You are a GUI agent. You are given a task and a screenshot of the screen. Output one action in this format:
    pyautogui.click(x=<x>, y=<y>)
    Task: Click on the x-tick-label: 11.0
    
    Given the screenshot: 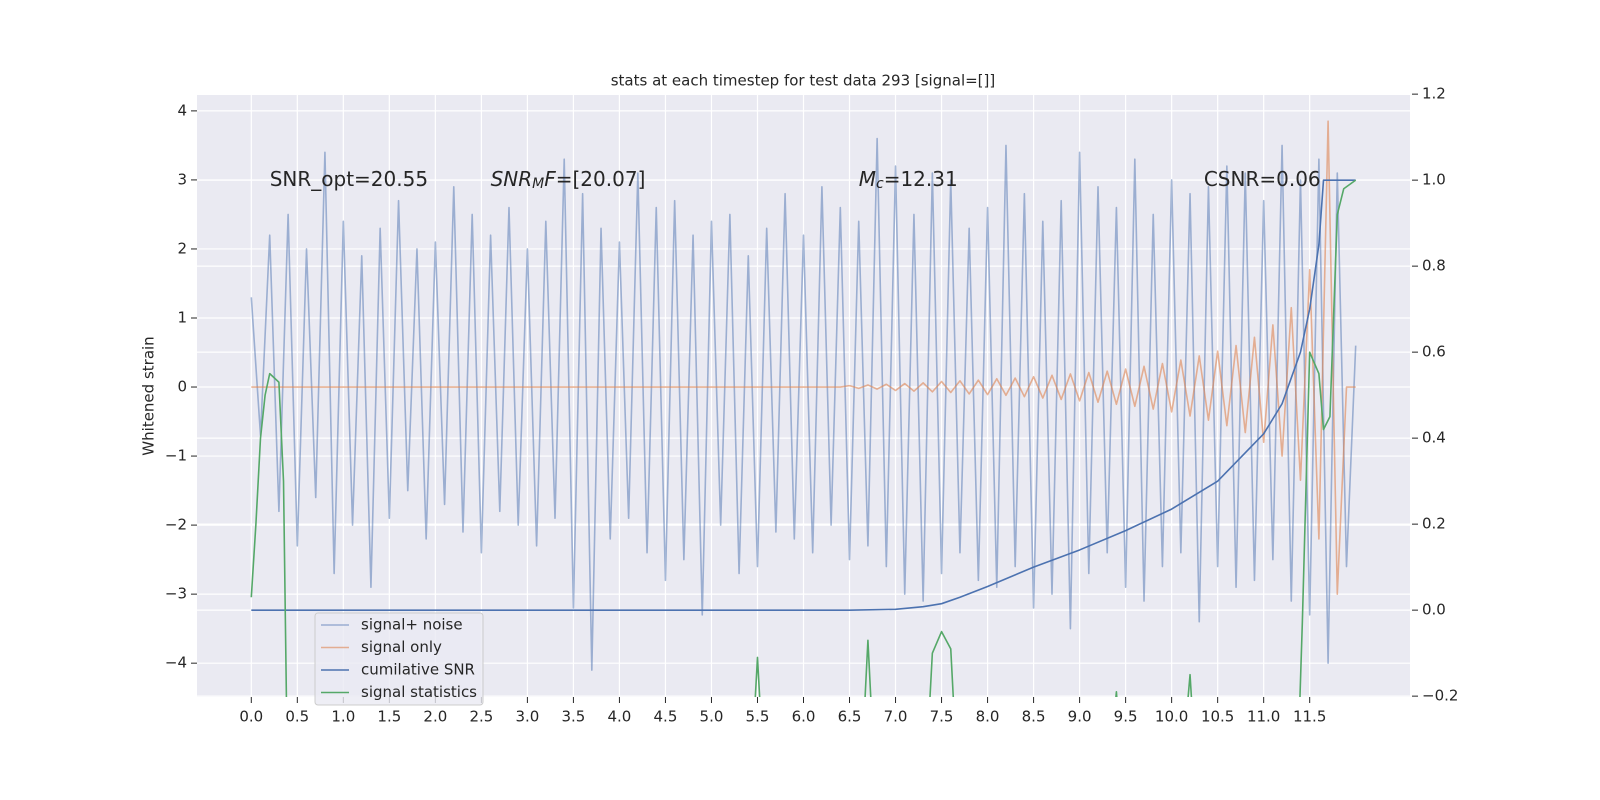 What is the action you would take?
    pyautogui.click(x=1263, y=717)
    